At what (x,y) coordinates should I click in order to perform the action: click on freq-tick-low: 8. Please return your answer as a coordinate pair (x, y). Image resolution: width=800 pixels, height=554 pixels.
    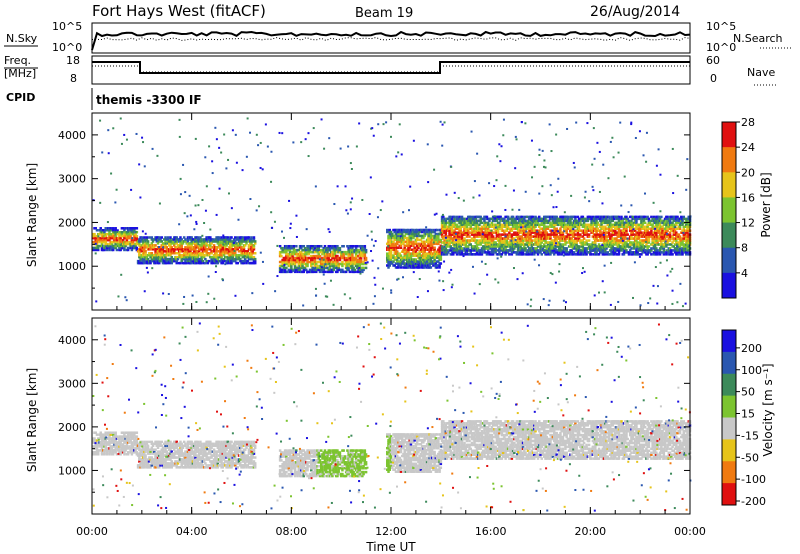
    Looking at the image, I should click on (73, 78).